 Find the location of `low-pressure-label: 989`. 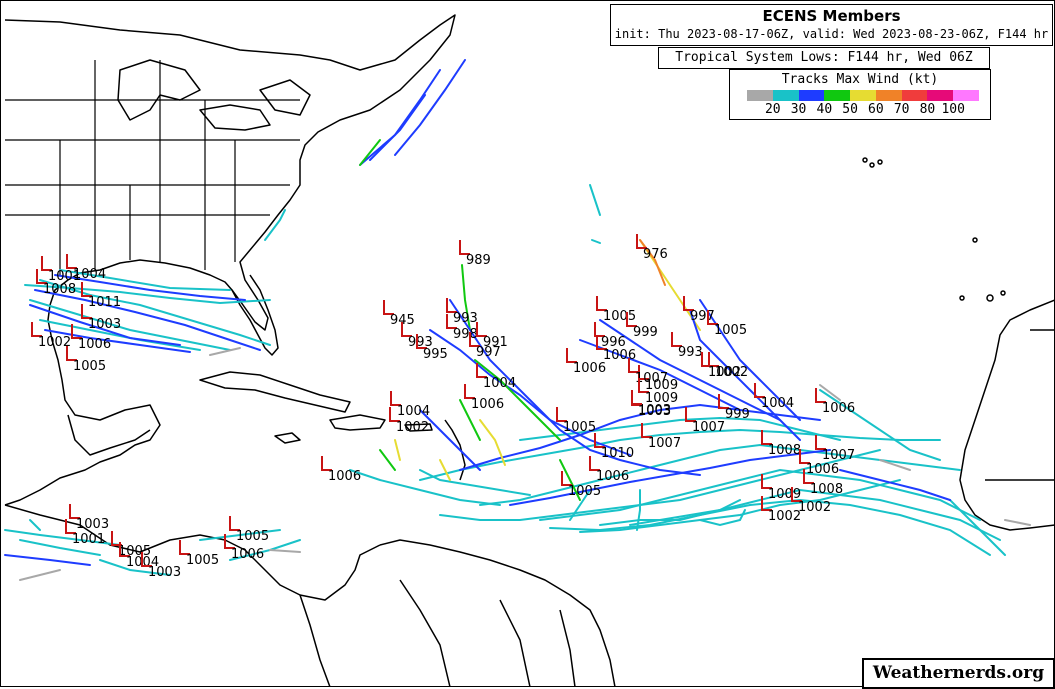

low-pressure-label: 989 is located at coordinates (478, 260).